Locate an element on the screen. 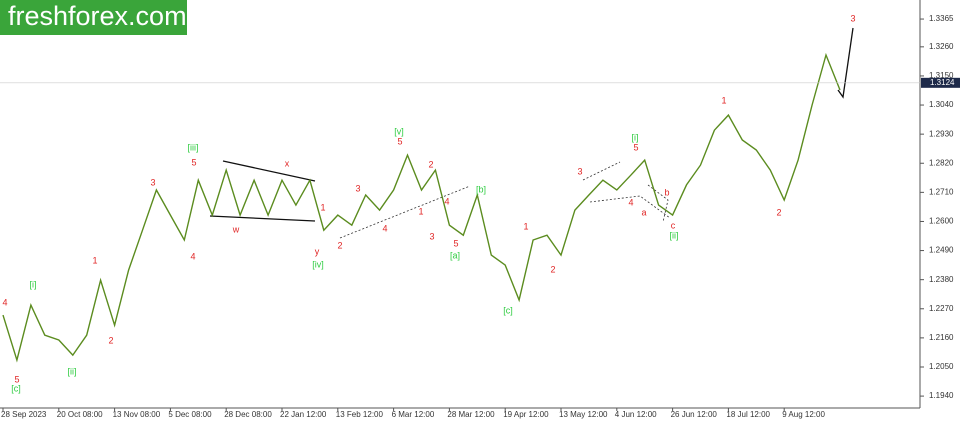 The image size is (960, 421). x-tick-label: 19 Apr 12:00 is located at coordinates (526, 414).